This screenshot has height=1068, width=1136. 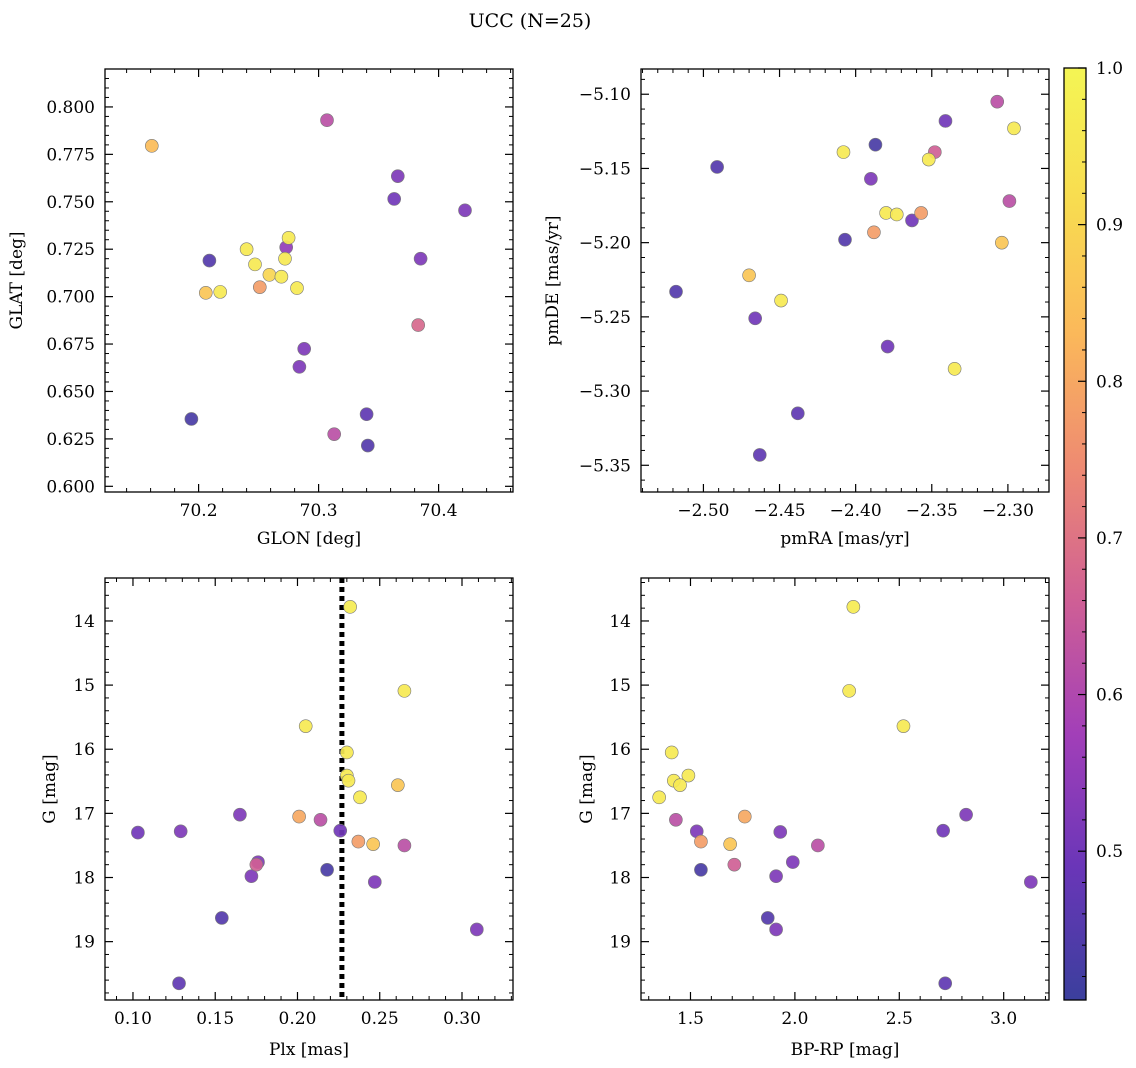 I want to click on y-tick-label: 0.700, so click(x=70, y=298).